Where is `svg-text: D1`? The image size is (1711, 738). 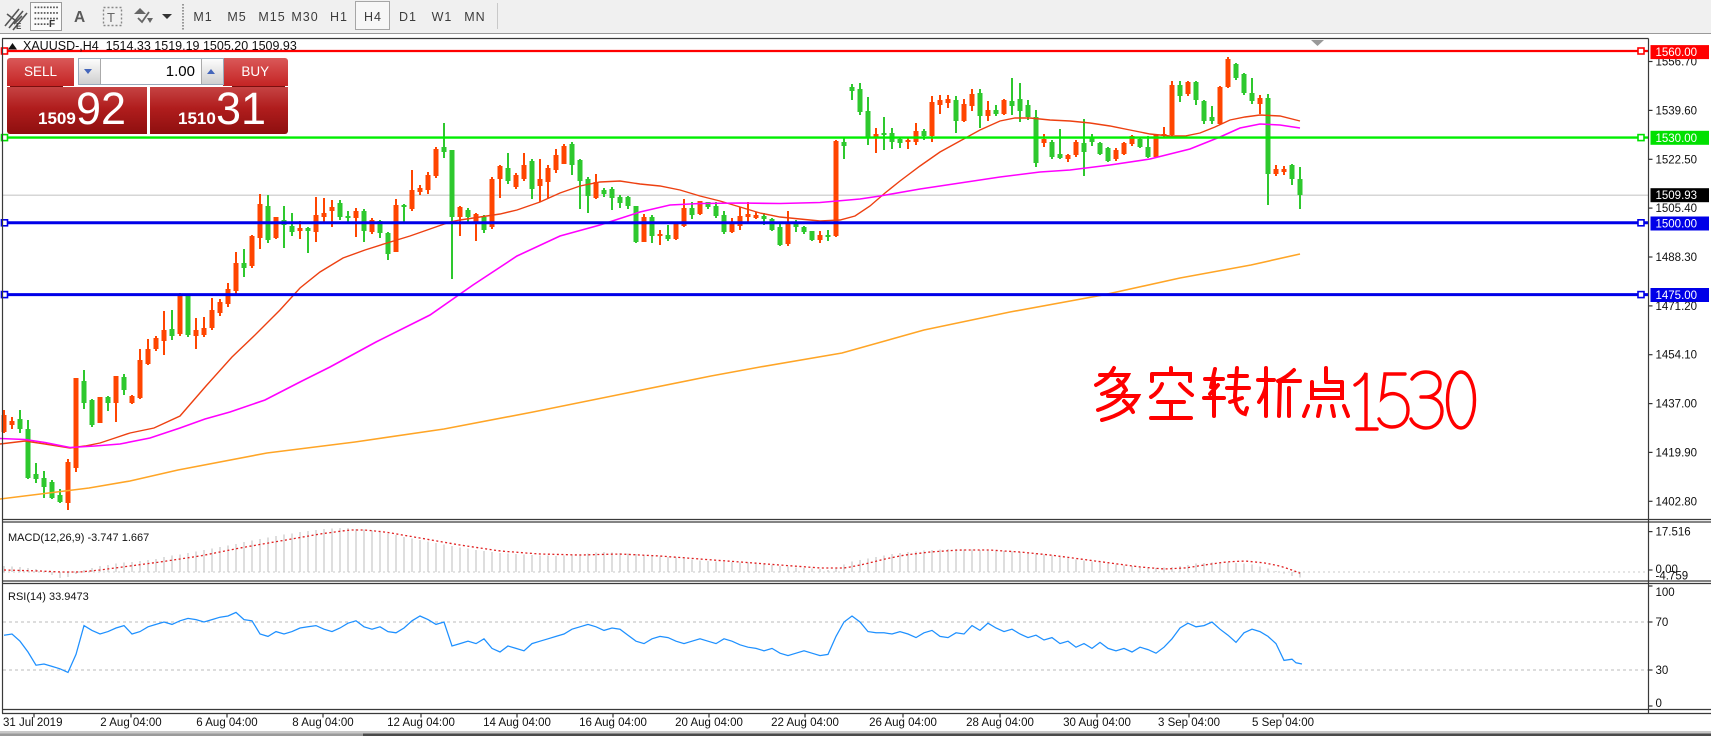 svg-text: D1 is located at coordinates (408, 17).